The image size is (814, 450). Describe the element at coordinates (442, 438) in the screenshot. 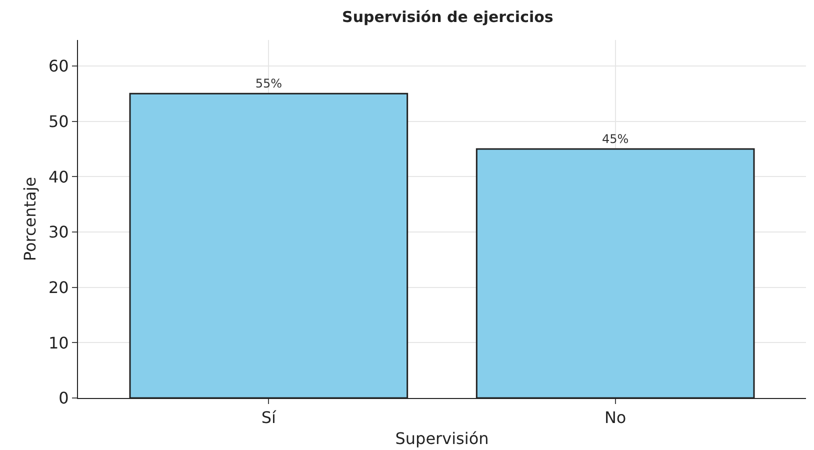

I see `x-axis-title: Supervisión` at that location.